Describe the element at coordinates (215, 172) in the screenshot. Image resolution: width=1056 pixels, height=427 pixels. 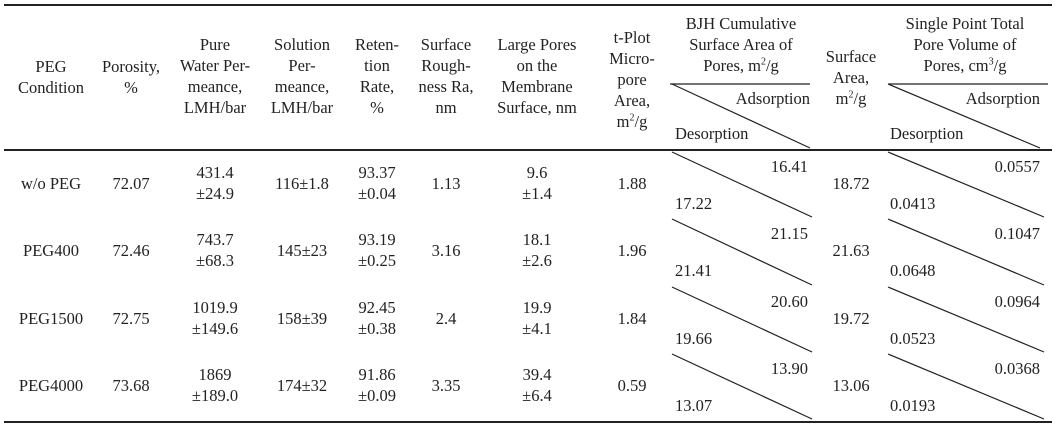
I see `cell-pure-water-permeance-line-1: 431.4` at that location.